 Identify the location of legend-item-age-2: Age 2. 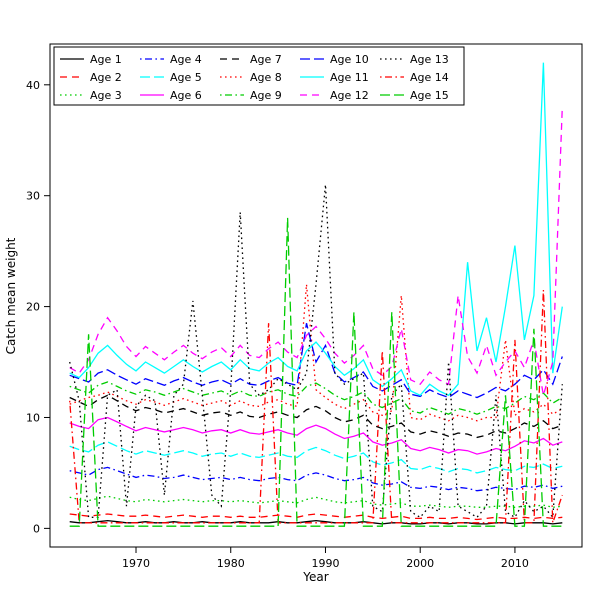
(91, 77).